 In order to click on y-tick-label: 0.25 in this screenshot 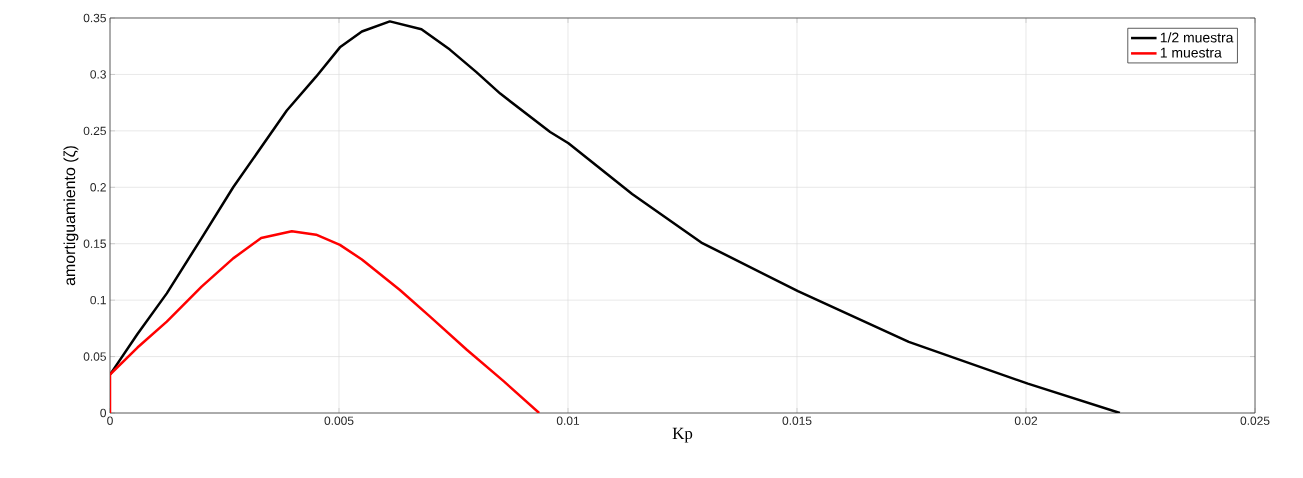, I will do `click(94, 131)`.